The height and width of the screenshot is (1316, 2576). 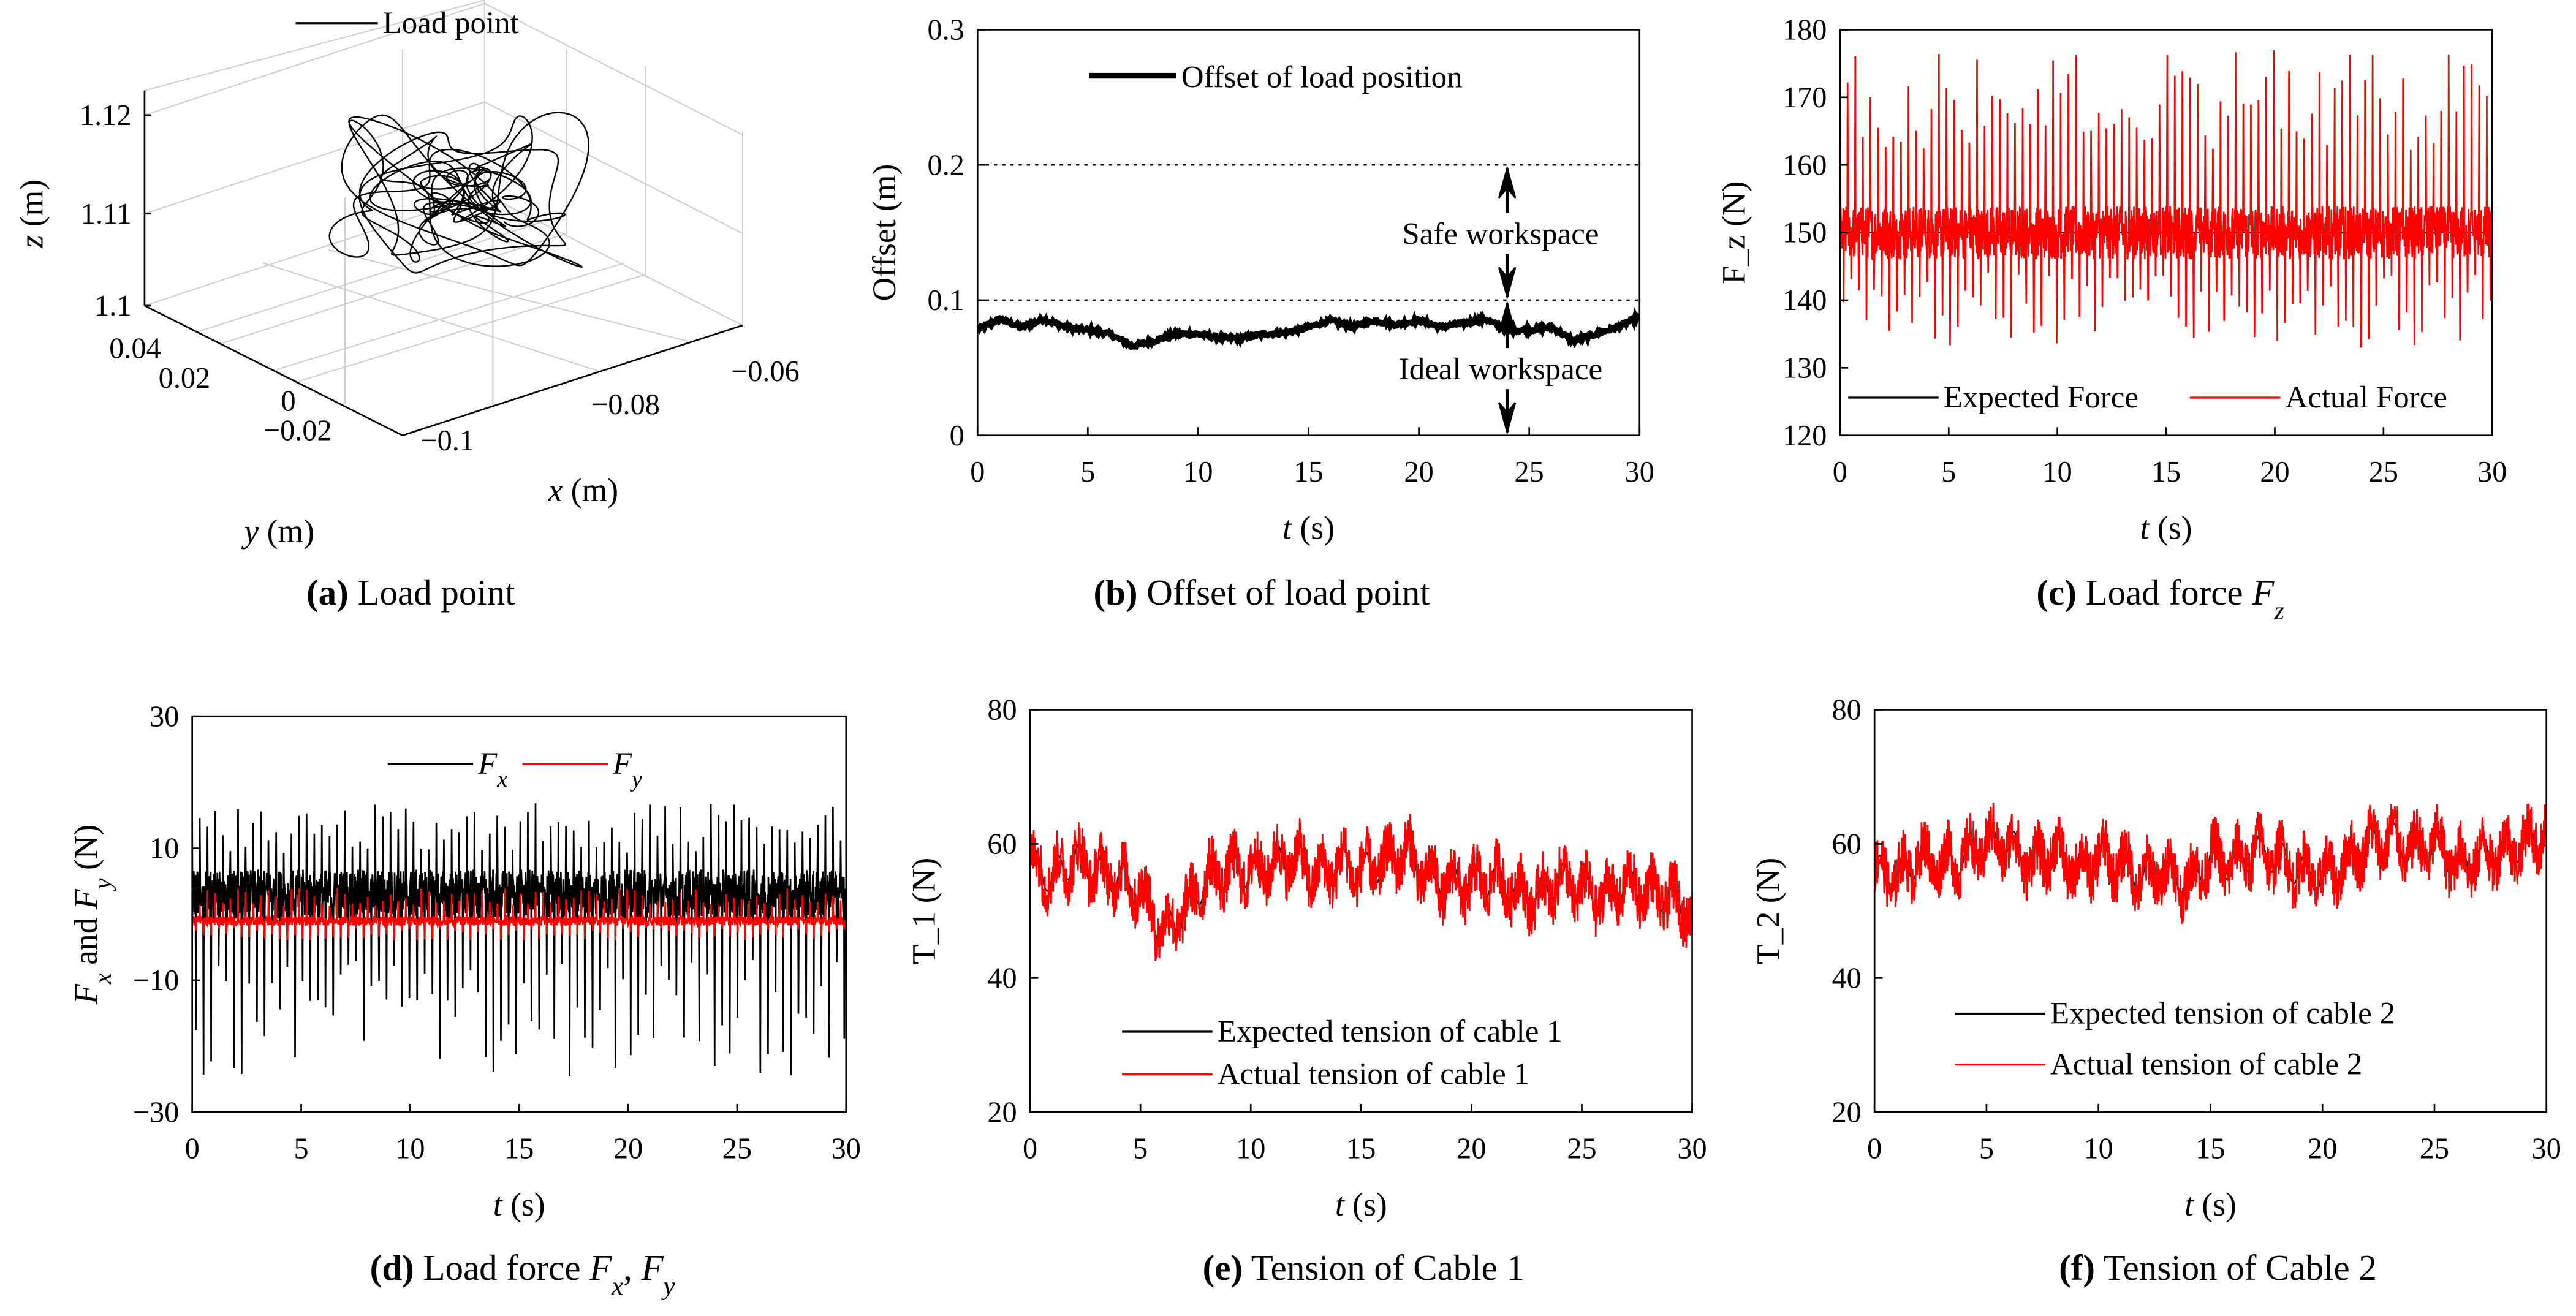 I want to click on y-tick-label: −30, so click(x=156, y=1112).